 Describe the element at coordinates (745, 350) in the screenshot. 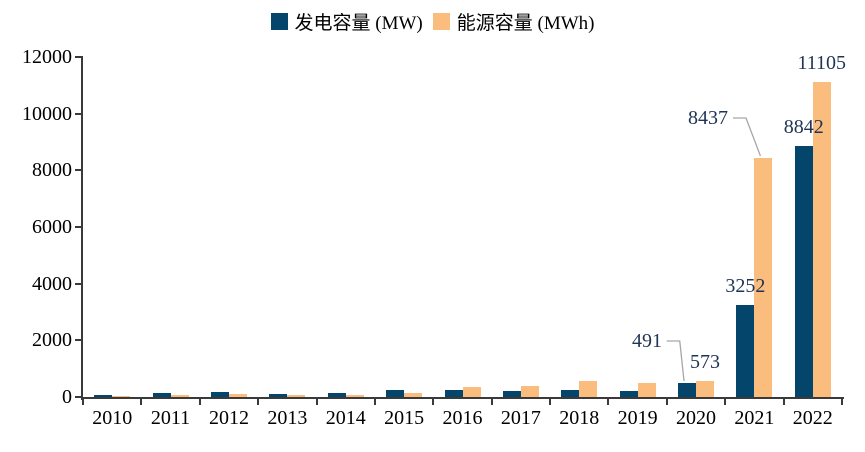

I see `bar-power-2021` at that location.